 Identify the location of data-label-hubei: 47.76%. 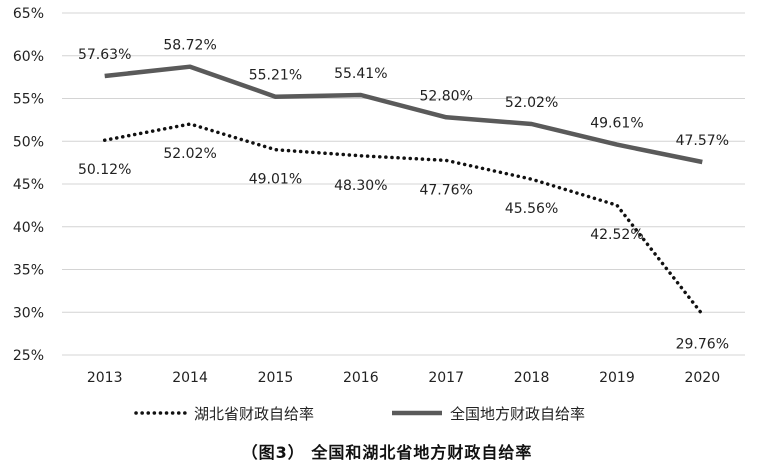
(445, 190).